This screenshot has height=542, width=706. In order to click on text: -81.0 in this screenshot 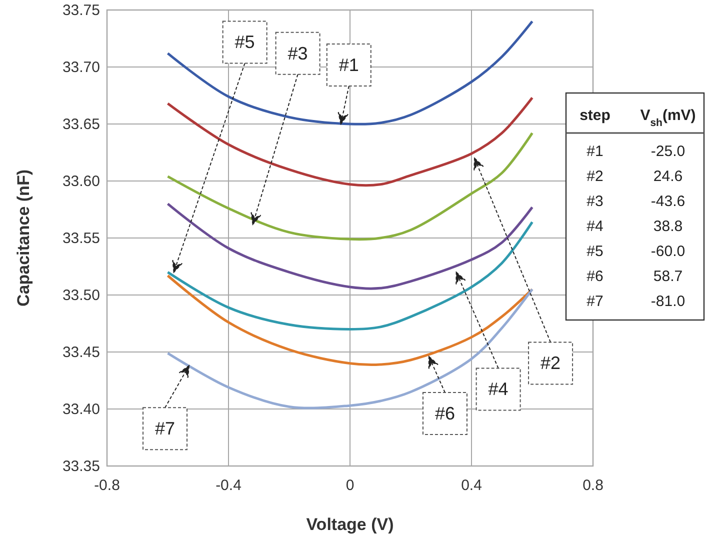, I will do `click(668, 301)`.